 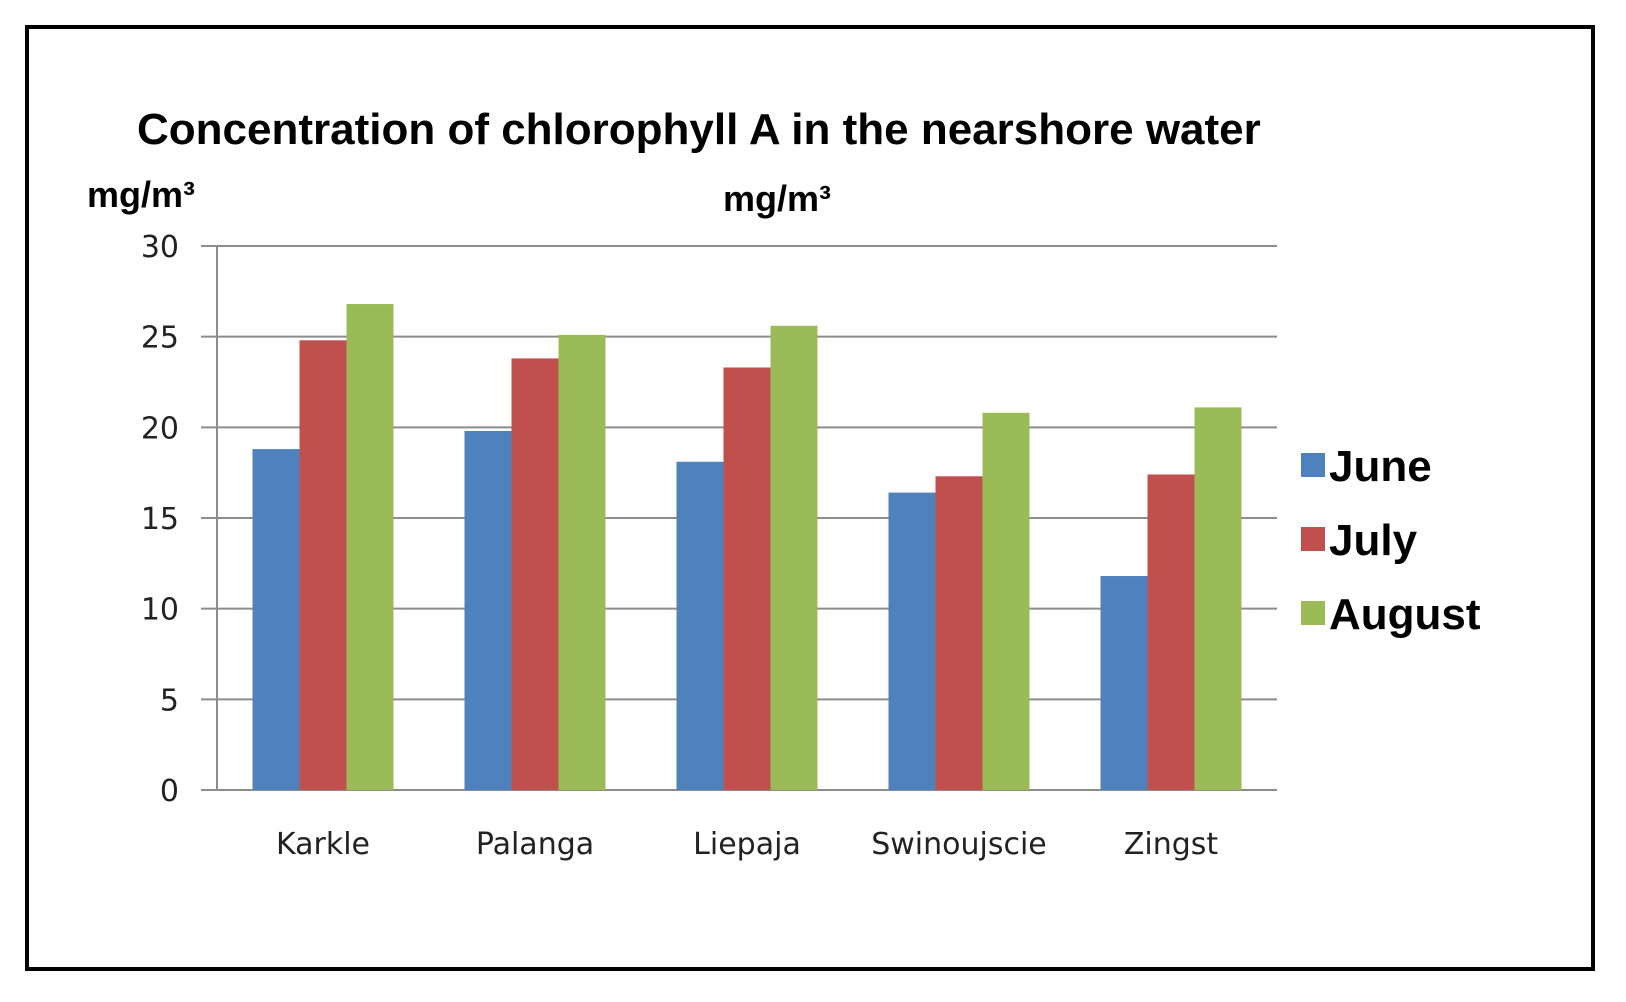 I want to click on y-tick-label: 5, so click(x=169, y=700).